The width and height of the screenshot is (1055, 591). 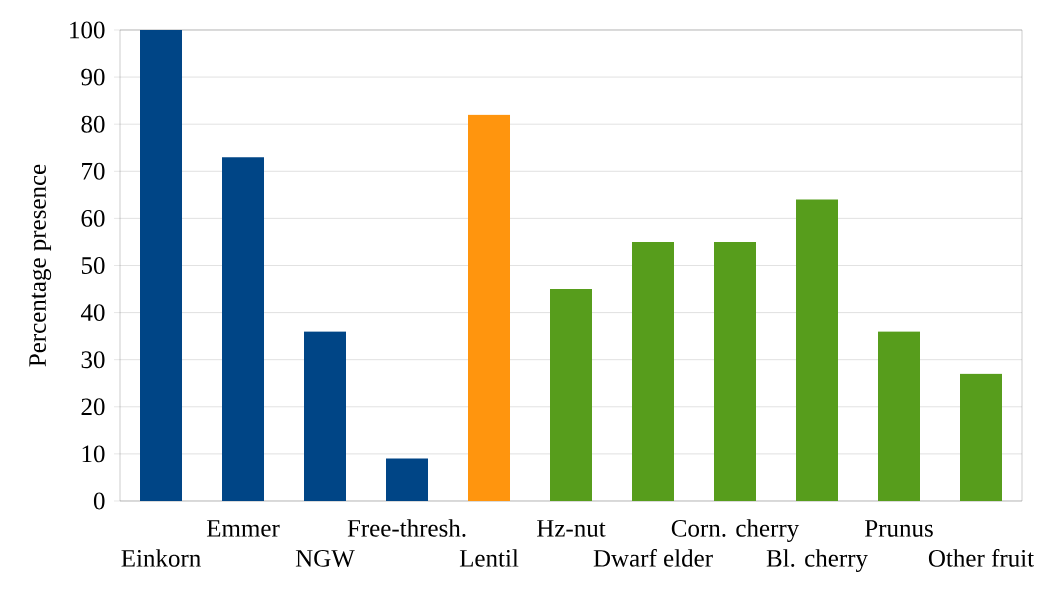 What do you see at coordinates (653, 557) in the screenshot?
I see `x-tick-label: Dwarf elder` at bounding box center [653, 557].